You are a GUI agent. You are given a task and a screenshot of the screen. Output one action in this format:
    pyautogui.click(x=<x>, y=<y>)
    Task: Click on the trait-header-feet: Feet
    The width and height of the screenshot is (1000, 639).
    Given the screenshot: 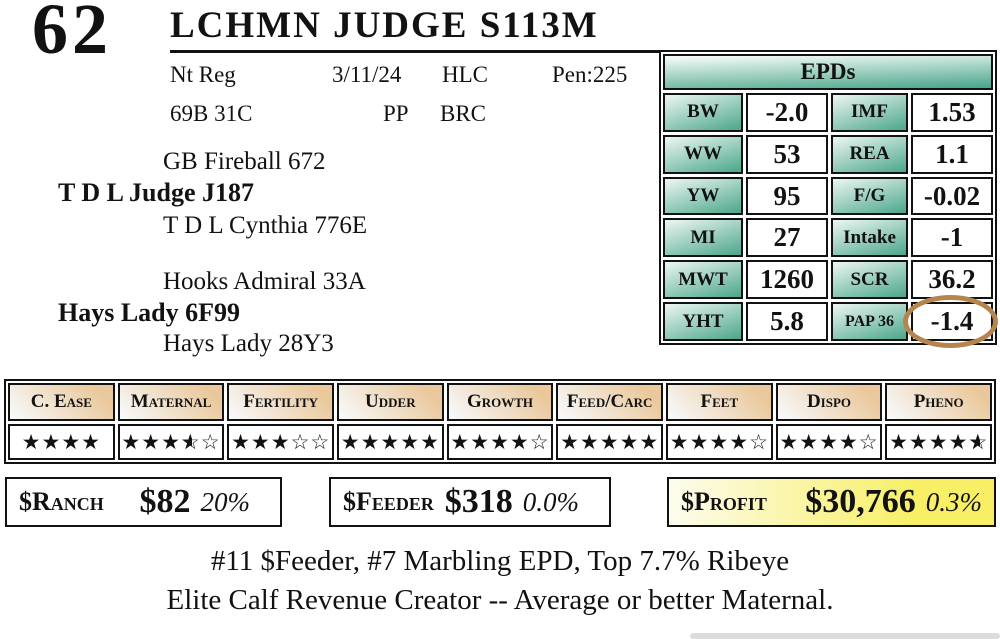 What is the action you would take?
    pyautogui.click(x=719, y=402)
    